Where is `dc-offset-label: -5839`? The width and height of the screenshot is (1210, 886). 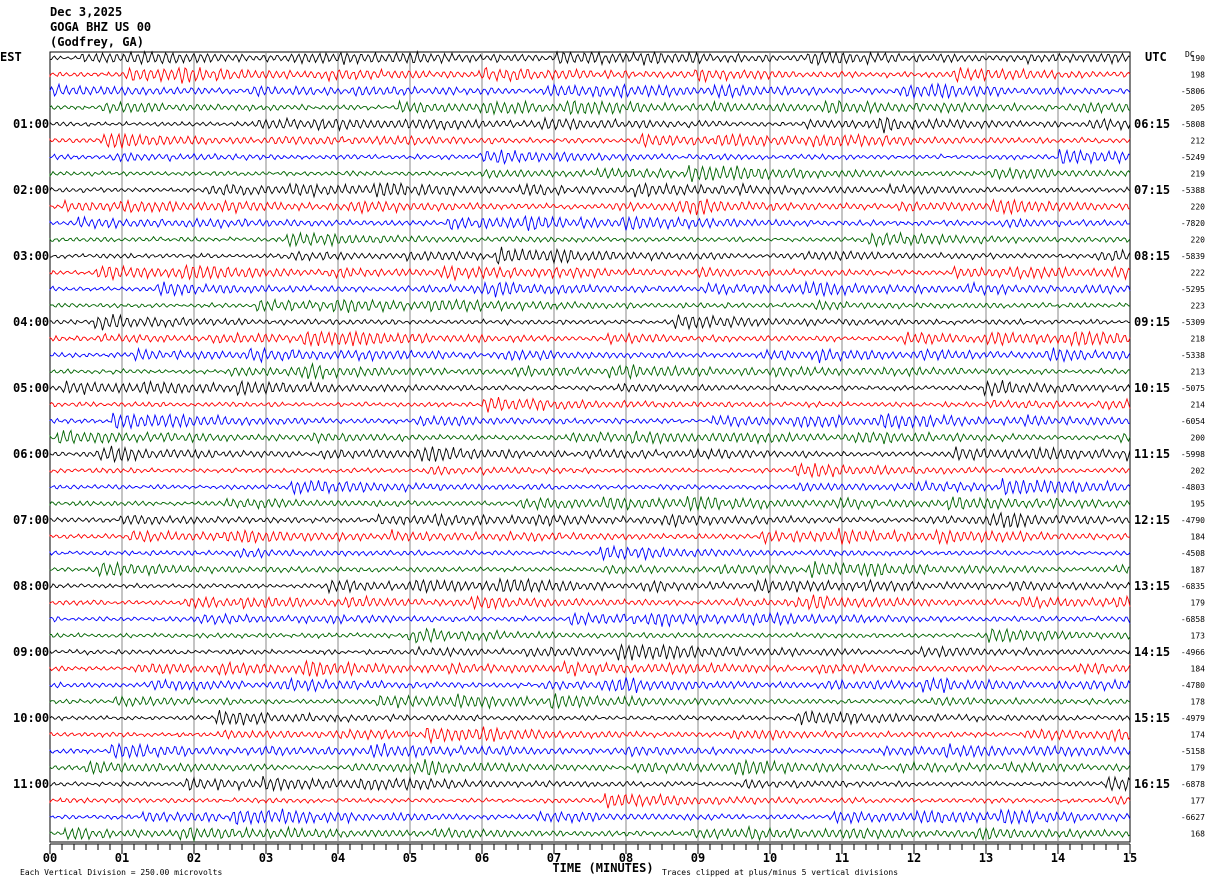 dc-offset-label: -5839 is located at coordinates (1193, 256).